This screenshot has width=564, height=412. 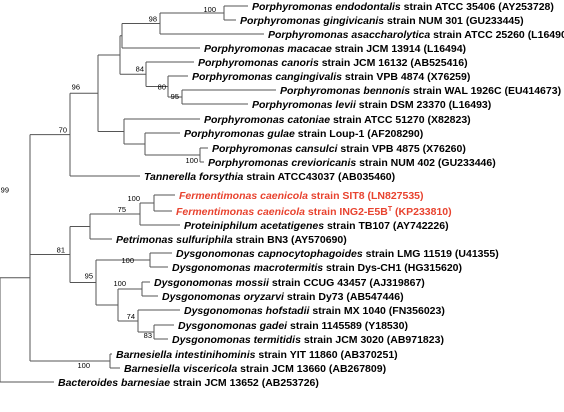 What do you see at coordinates (63, 130) in the screenshot?
I see `bootstrap-value: 70` at bounding box center [63, 130].